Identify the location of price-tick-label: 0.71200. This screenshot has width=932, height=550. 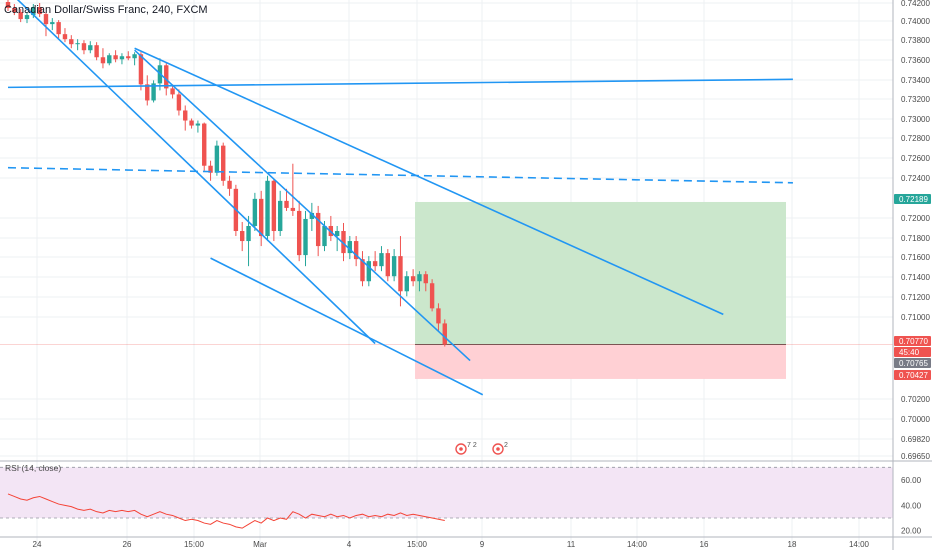
(915, 297).